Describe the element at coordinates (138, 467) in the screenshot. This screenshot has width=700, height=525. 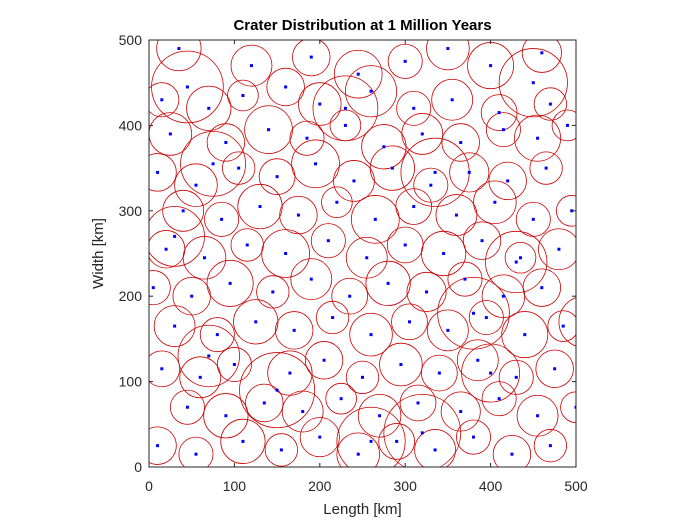
I see `y-tick-label: 0` at that location.